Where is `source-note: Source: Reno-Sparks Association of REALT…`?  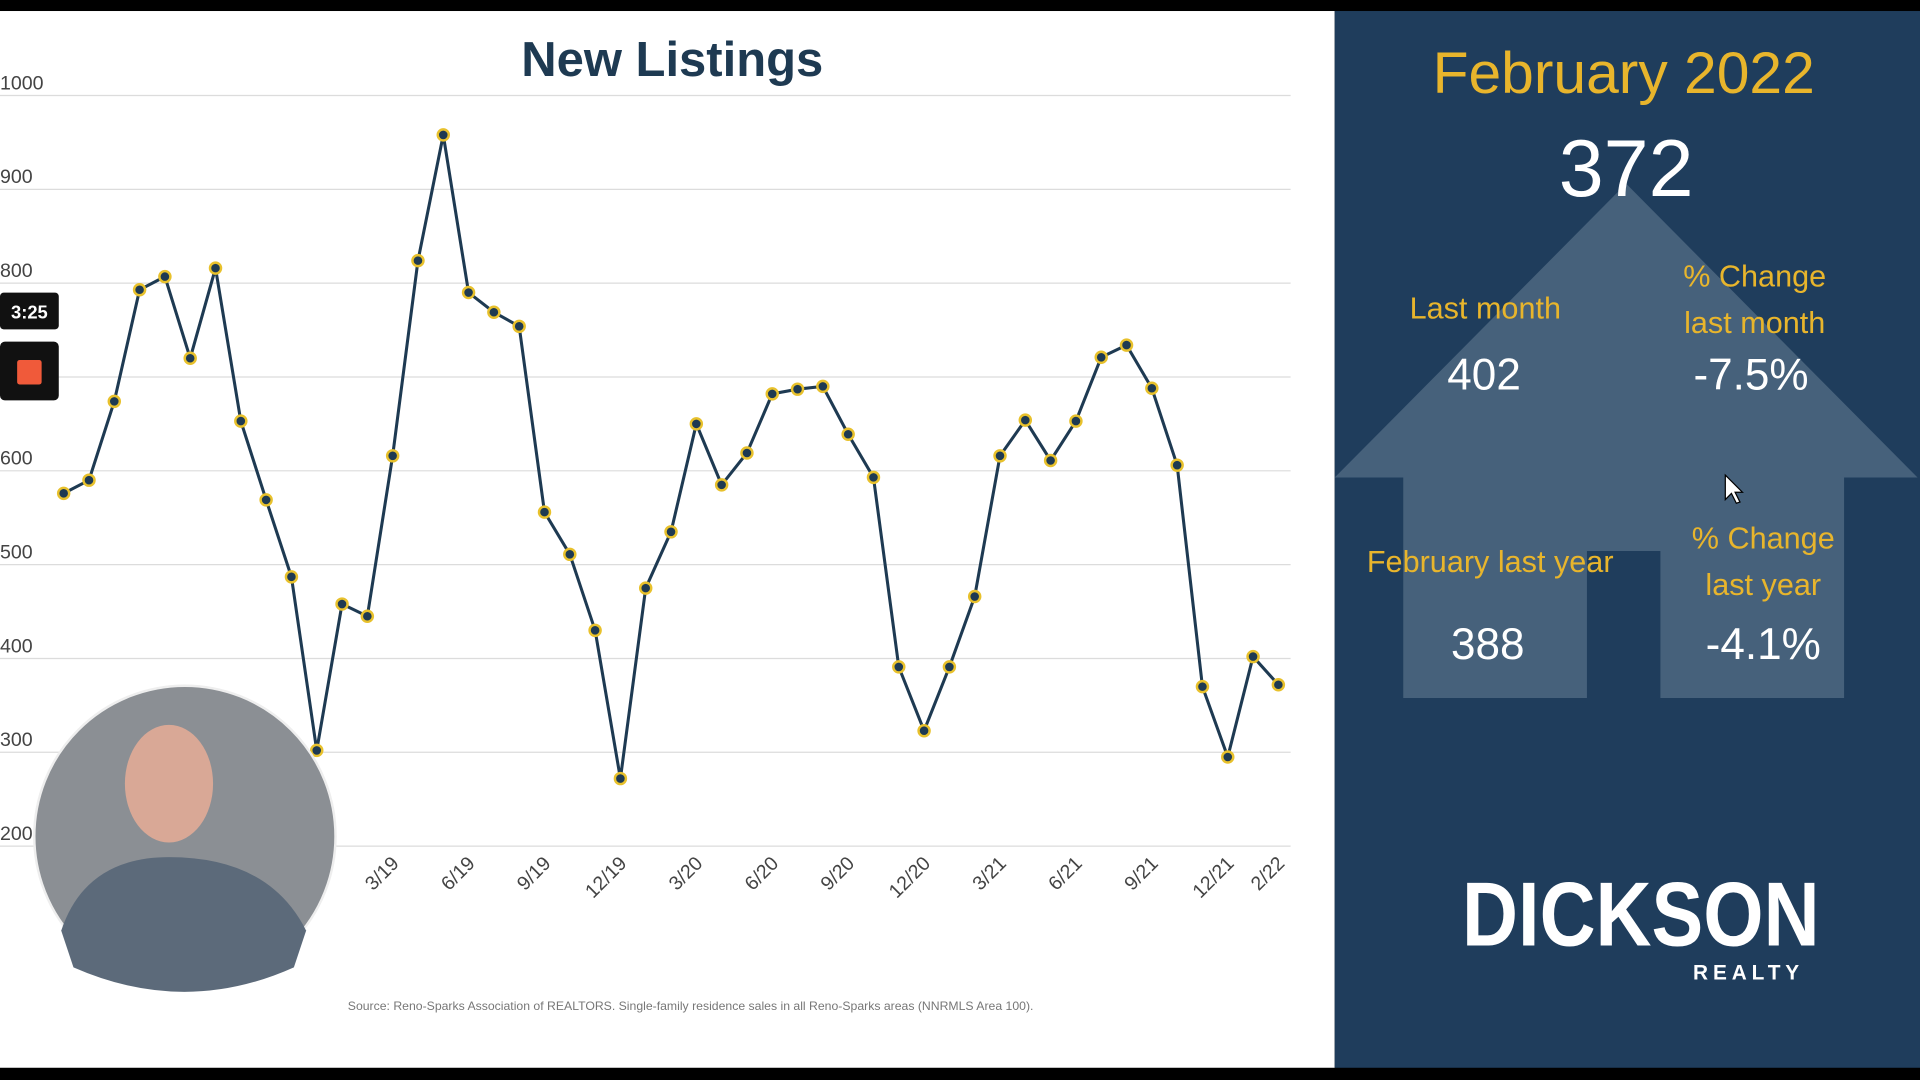
source-note: Source: Reno-Sparks Association of REALT… is located at coordinates (691, 1006).